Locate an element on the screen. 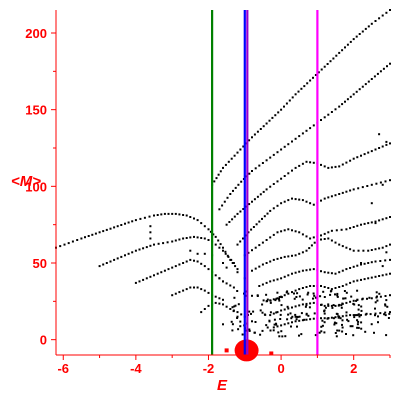  x-tick-label: -2 is located at coordinates (209, 368).